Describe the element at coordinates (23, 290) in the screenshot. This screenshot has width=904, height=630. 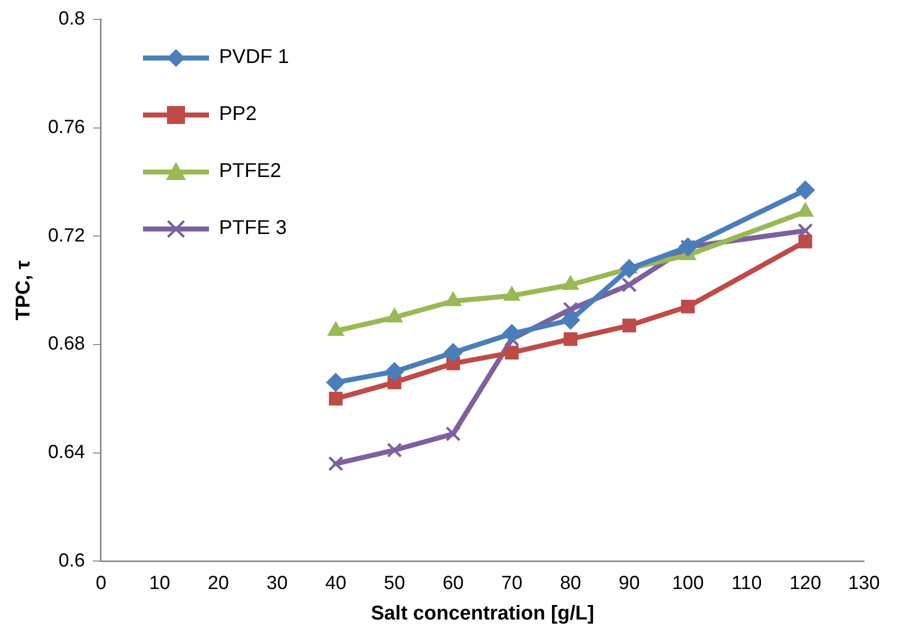
I see `y-axis-title: TPC, τ` at that location.